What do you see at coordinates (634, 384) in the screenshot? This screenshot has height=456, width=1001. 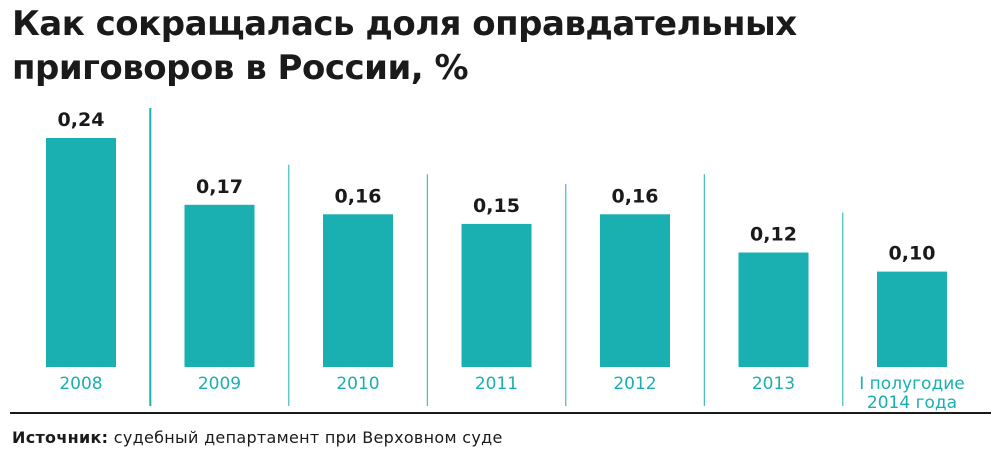 I see `x-tick-label-4: 2012` at bounding box center [634, 384].